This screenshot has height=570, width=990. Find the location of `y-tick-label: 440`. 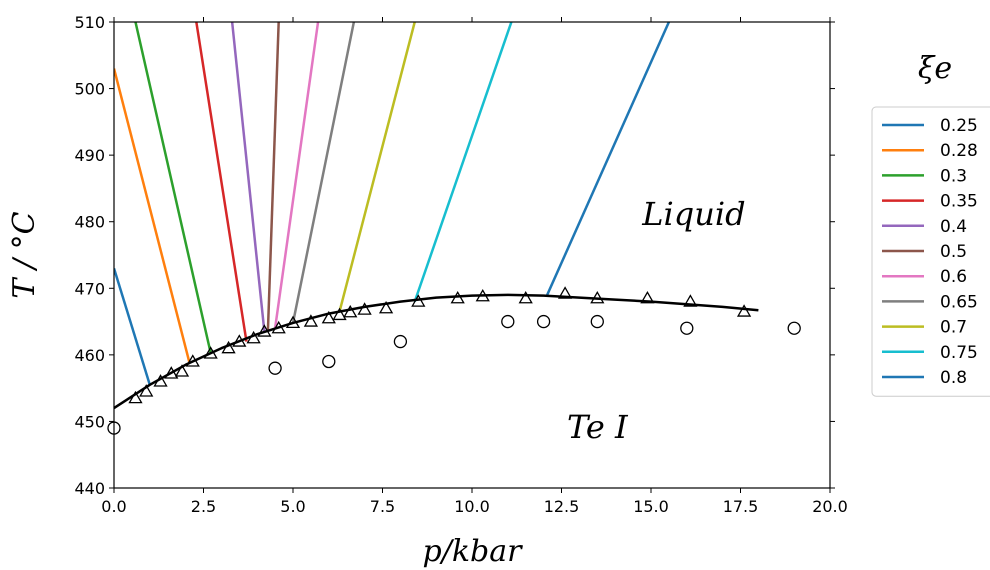

y-tick-label: 440 is located at coordinates (89, 488).